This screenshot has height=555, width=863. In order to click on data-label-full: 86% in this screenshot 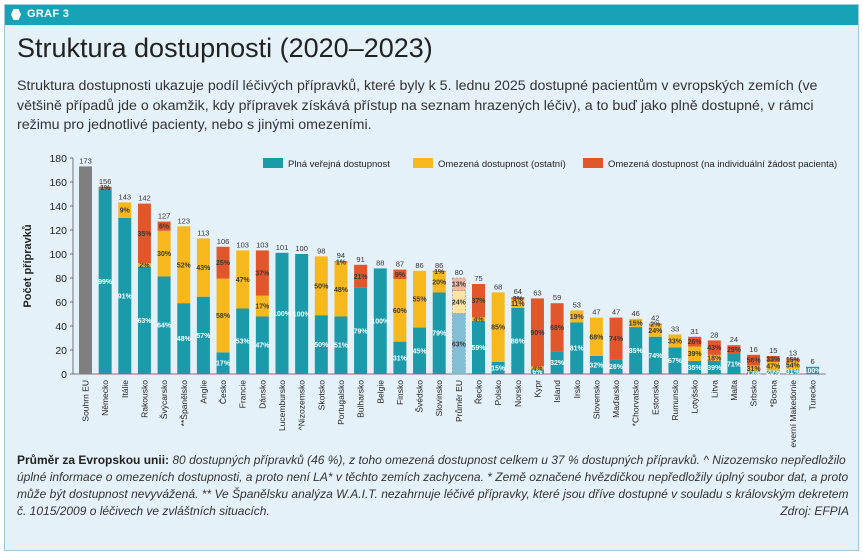, I will do `click(518, 341)`.